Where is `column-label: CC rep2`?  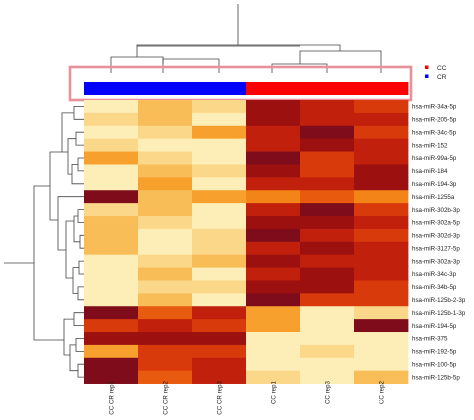
column-label: CC rep2 is located at coordinates (382, 392).